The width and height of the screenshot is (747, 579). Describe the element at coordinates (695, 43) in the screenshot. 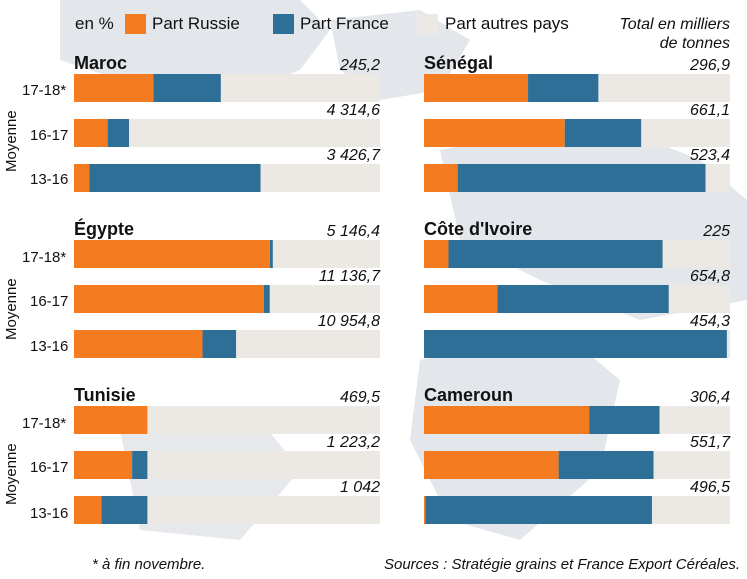

I see `legend-total-line2: de tonnes` at that location.